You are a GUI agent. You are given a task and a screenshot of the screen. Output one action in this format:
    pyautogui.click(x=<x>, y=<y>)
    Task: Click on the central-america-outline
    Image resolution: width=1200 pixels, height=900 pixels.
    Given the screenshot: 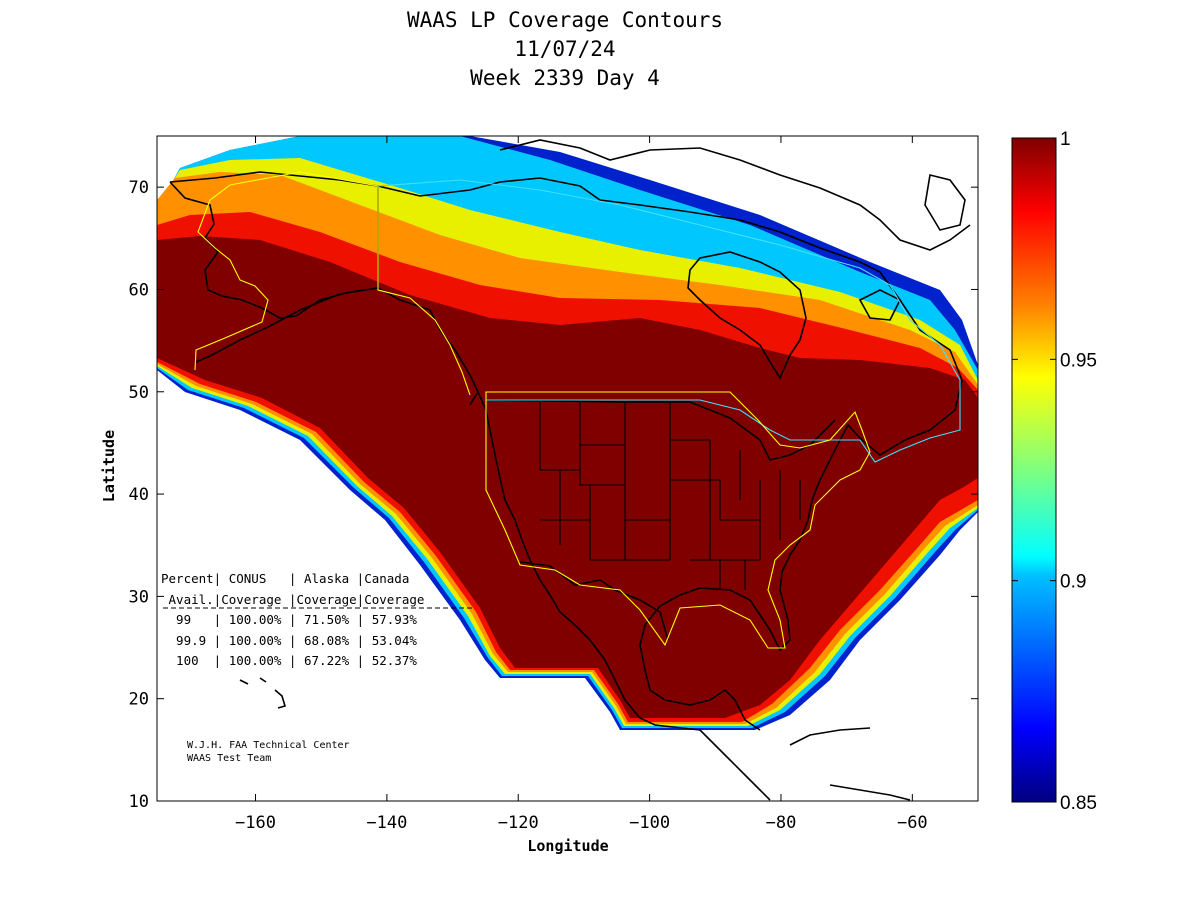 What is the action you would take?
    pyautogui.click(x=805, y=764)
    